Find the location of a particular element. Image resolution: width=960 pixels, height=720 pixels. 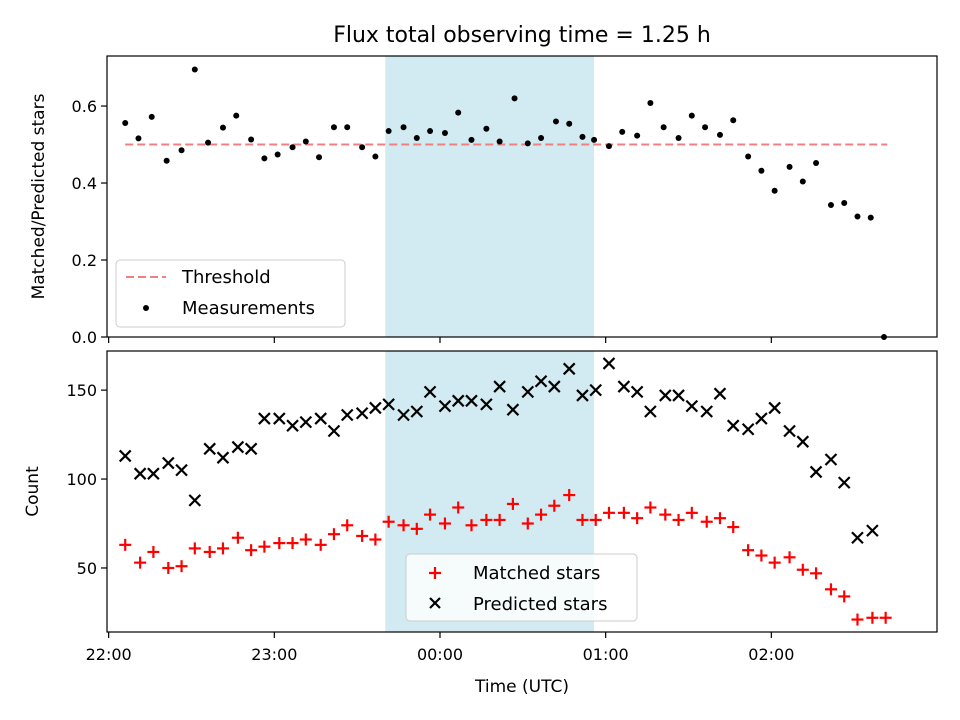

ratio-y-tick-label: 0.4 is located at coordinates (84, 183).